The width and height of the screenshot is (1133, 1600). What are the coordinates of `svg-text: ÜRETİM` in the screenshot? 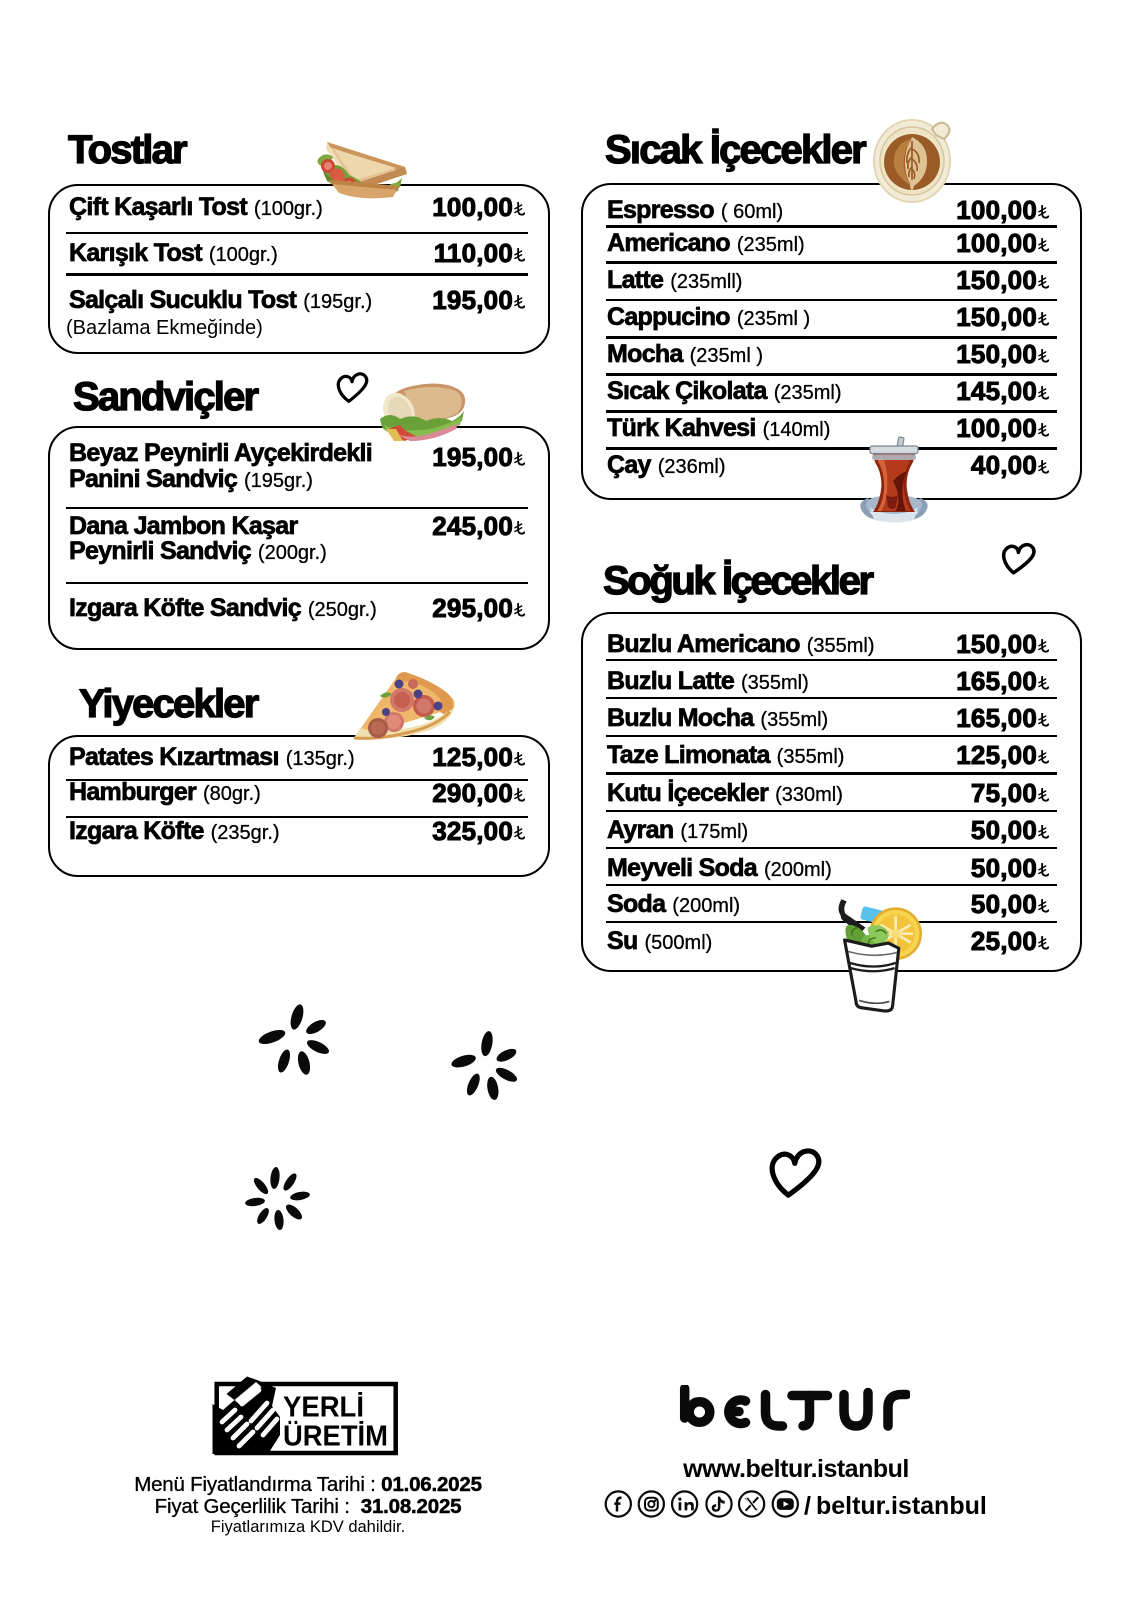 It's located at (335, 1436).